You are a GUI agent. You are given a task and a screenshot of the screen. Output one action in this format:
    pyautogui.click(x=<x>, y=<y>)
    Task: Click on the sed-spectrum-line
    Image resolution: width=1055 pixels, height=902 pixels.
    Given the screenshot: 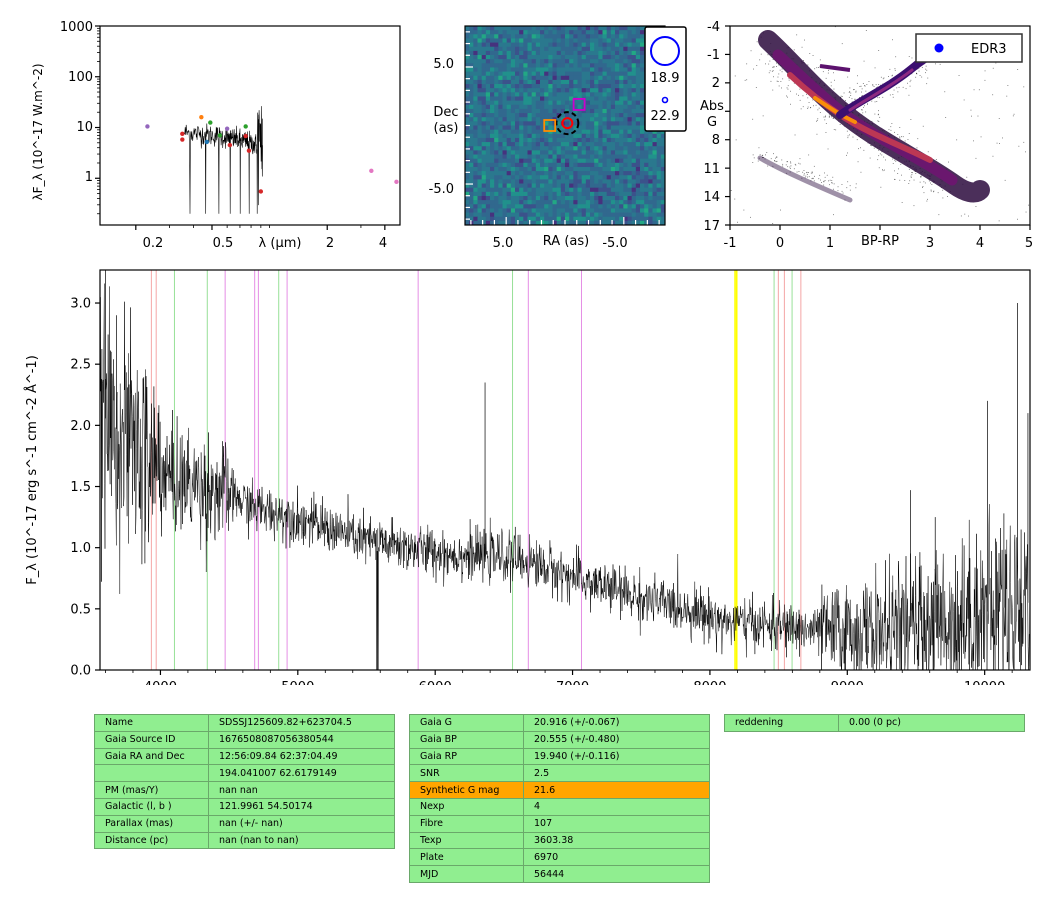 What is the action you would take?
    pyautogui.click(x=223, y=160)
    